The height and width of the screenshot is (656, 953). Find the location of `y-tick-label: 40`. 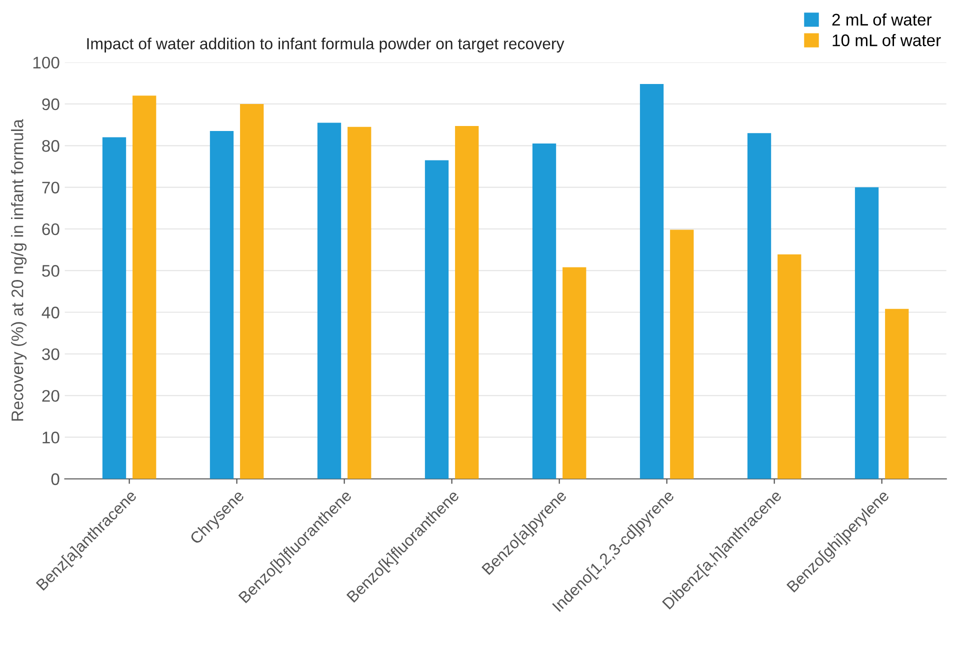

y-tick-label: 40 is located at coordinates (51, 312).